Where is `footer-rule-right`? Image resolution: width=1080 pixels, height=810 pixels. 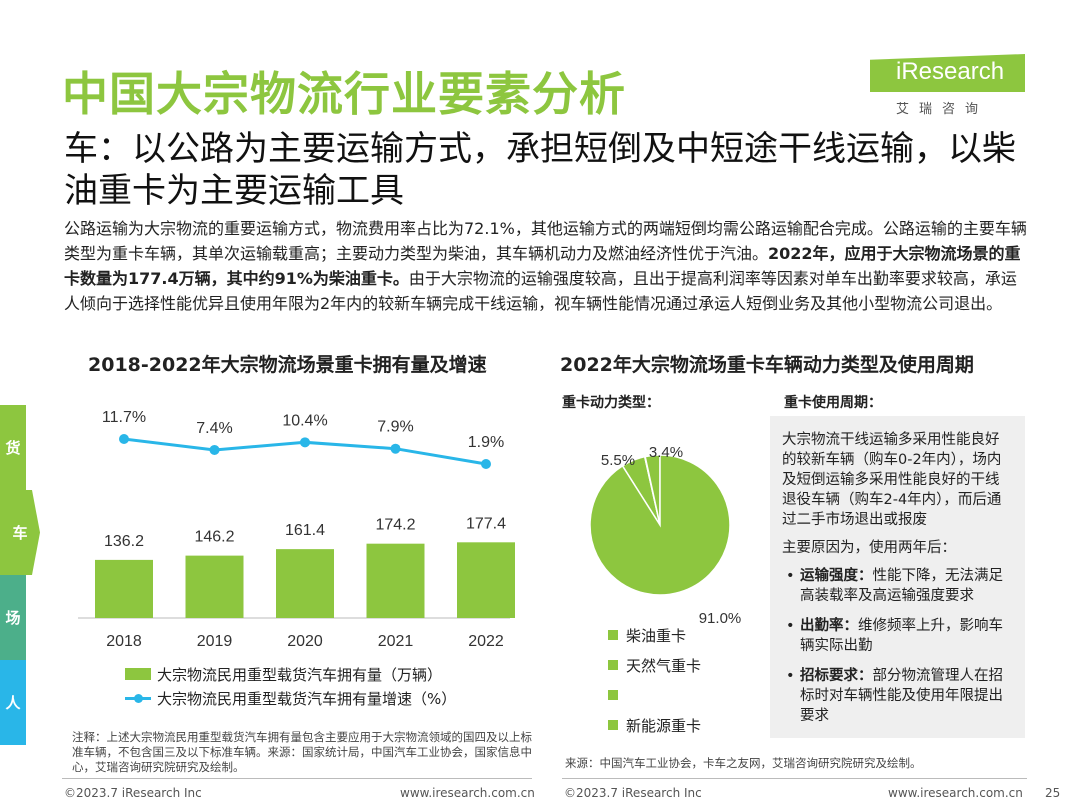
footer-rule-right is located at coordinates (794, 778).